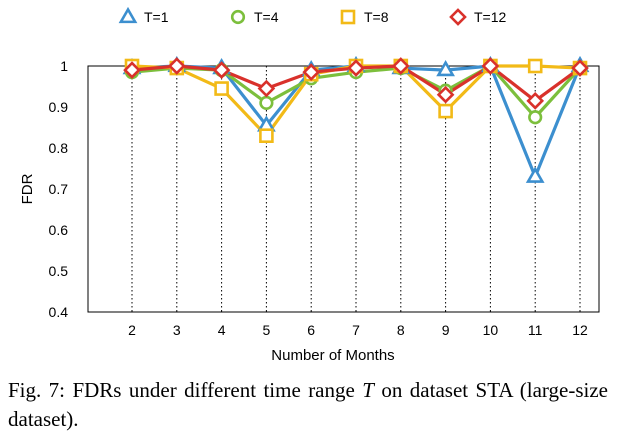 Image resolution: width=617 pixels, height=444 pixels. What do you see at coordinates (332, 355) in the screenshot?
I see `x-axis-title: Number of Months` at bounding box center [332, 355].